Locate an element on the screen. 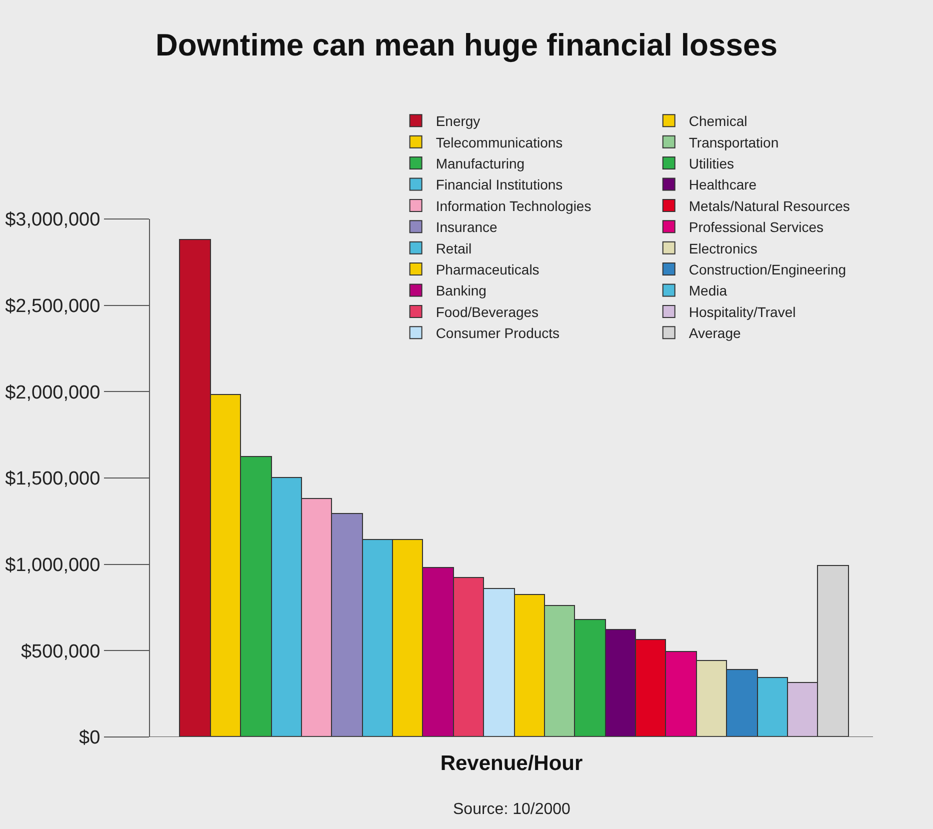 The width and height of the screenshot is (933, 829). legend-label: Consumer Products is located at coordinates (498, 333).